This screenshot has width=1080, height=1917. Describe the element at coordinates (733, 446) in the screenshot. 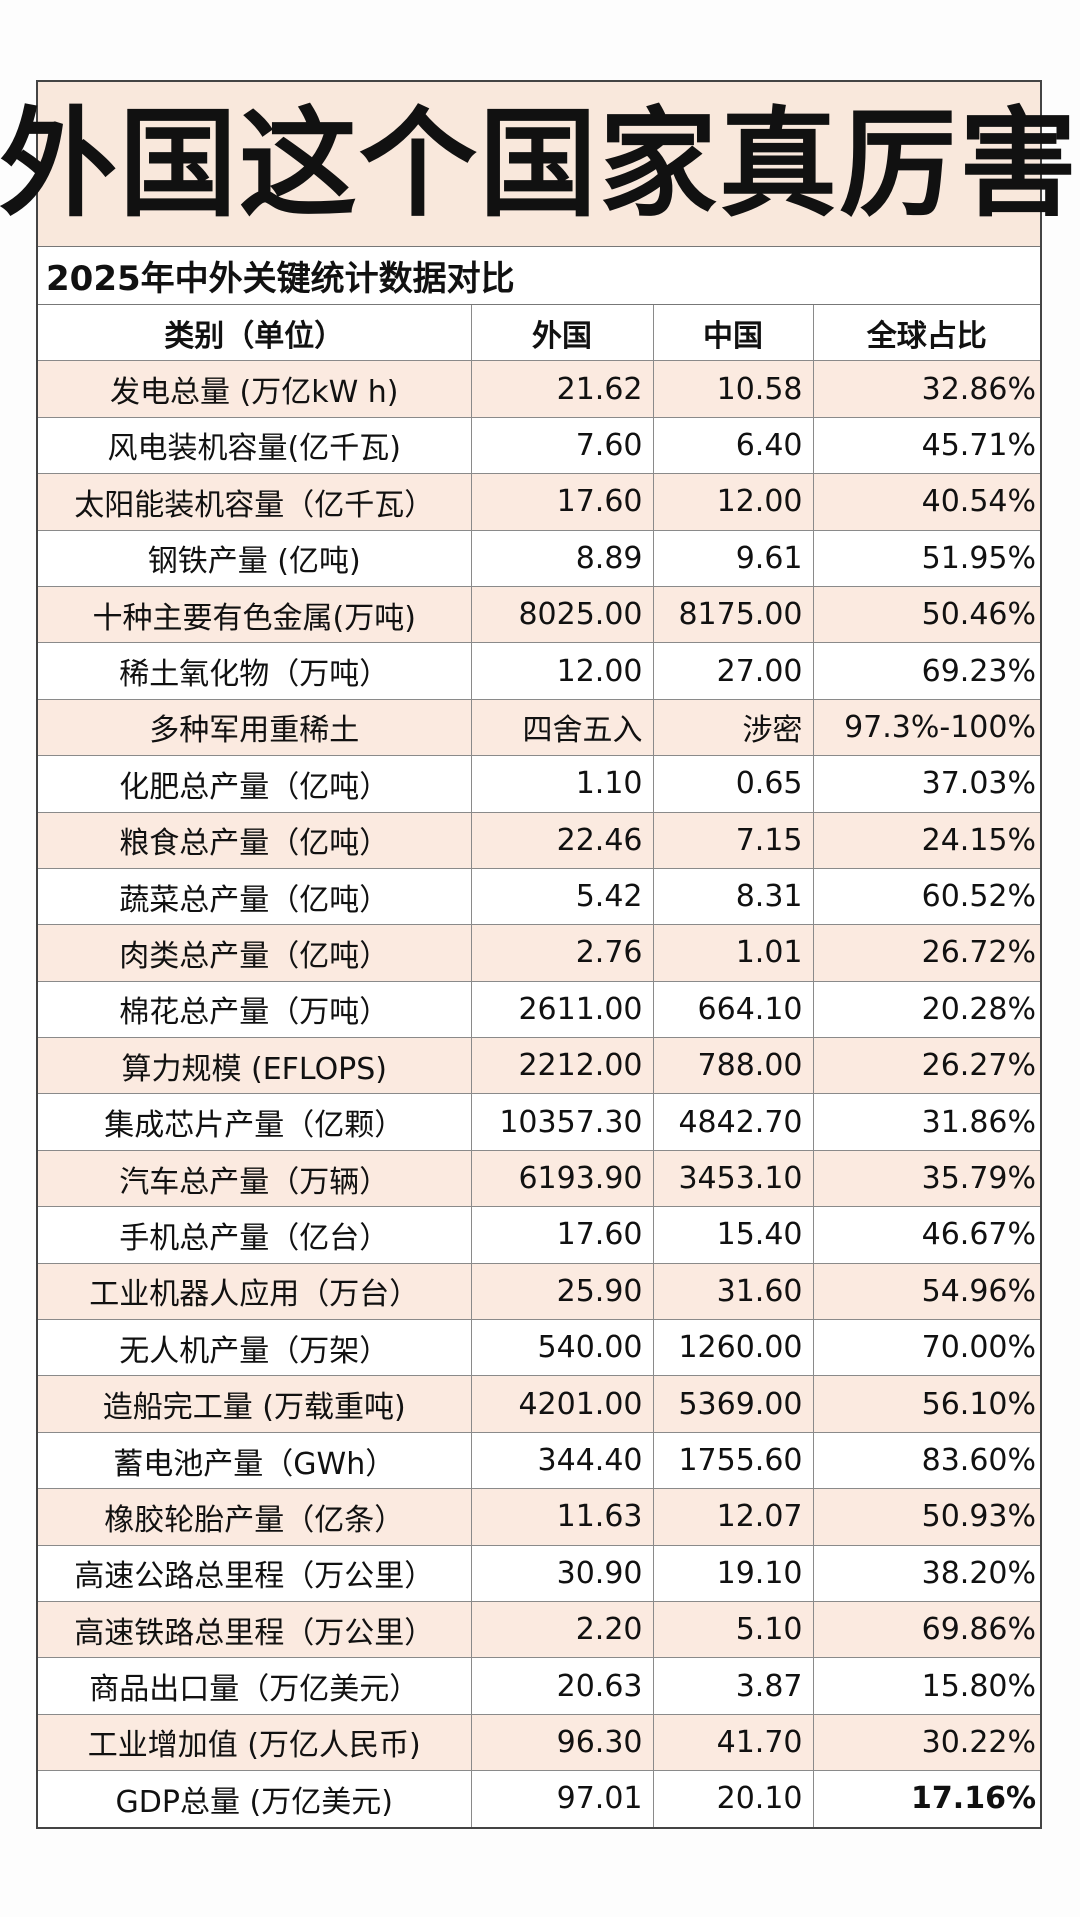

I see `row-china-value: 6.40` at that location.